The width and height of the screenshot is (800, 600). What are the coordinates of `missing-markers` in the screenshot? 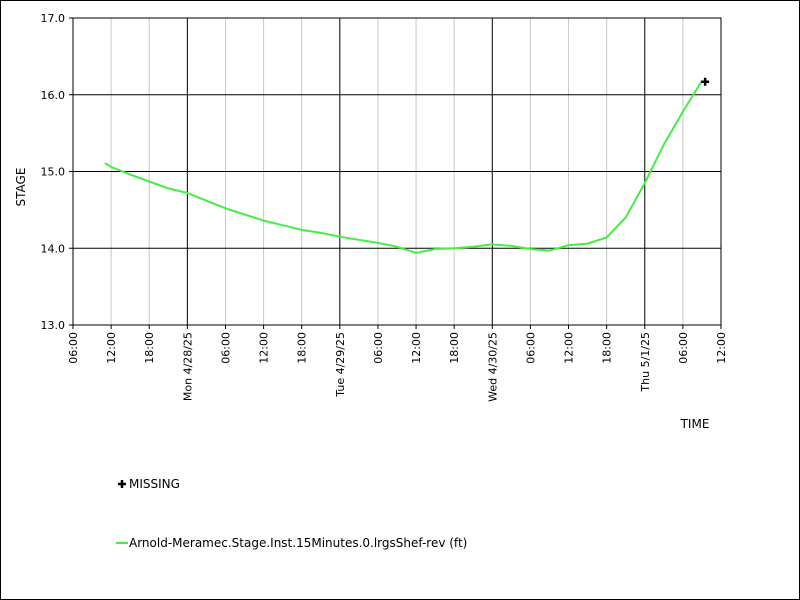 It's located at (705, 81).